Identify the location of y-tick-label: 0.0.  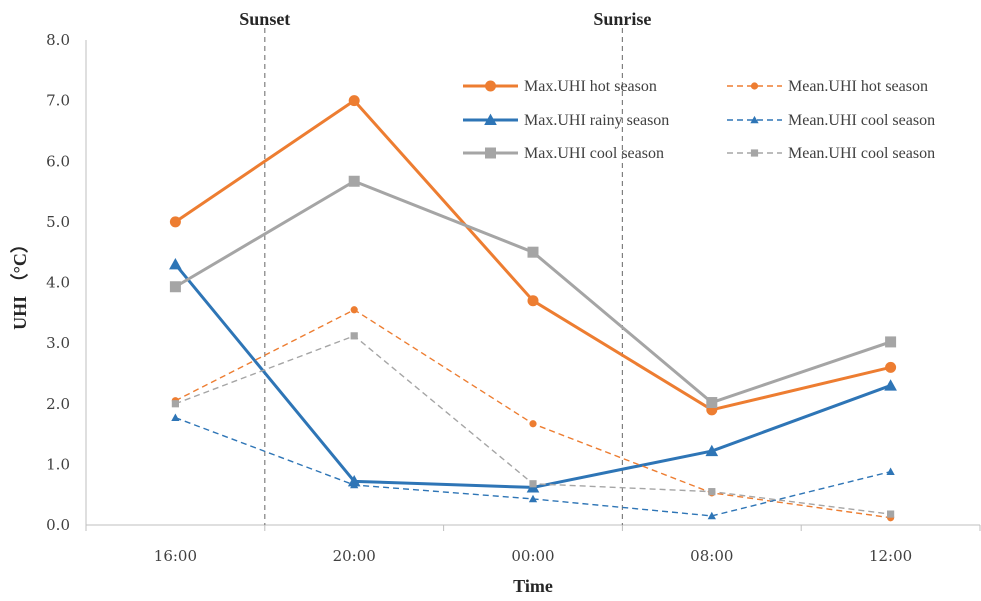
(58, 525).